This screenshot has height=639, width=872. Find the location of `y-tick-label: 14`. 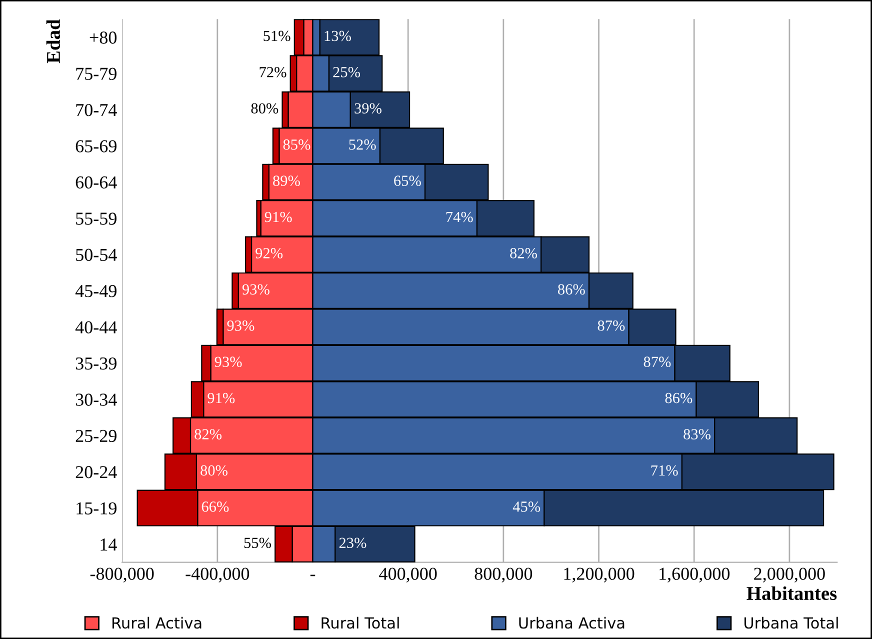

y-tick-label: 14 is located at coordinates (108, 544).